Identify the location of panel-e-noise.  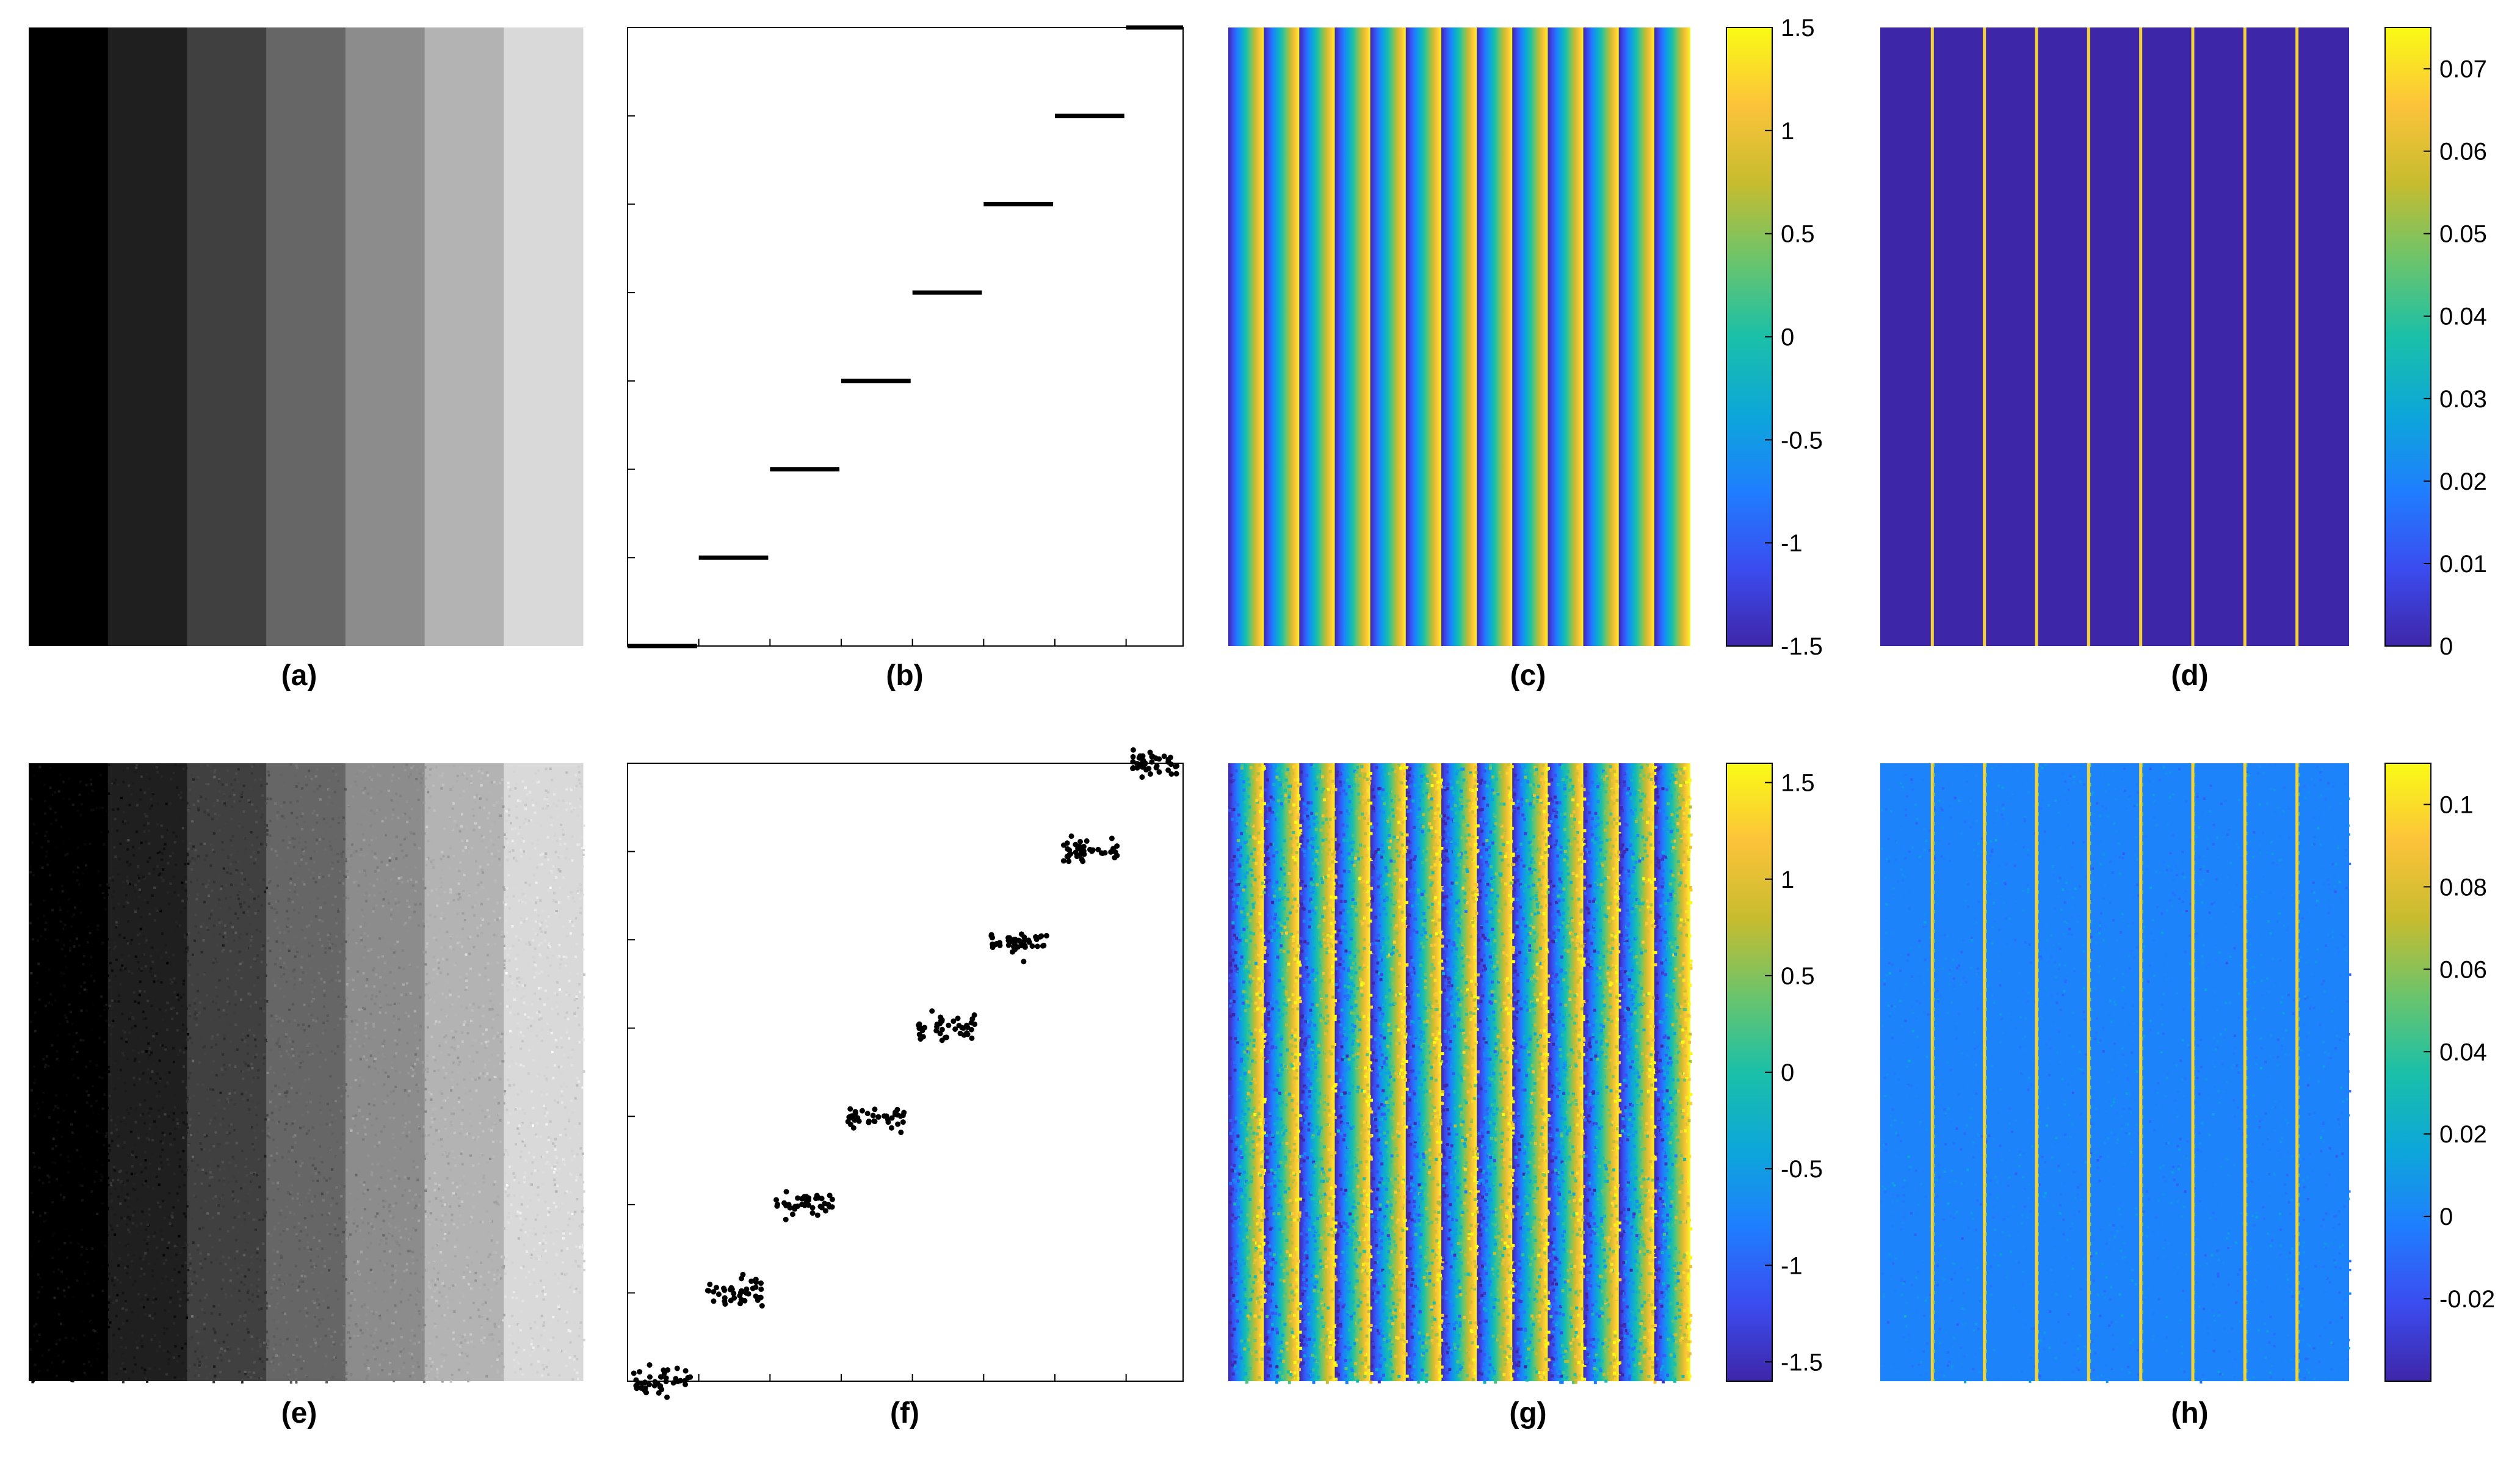
(307, 1073).